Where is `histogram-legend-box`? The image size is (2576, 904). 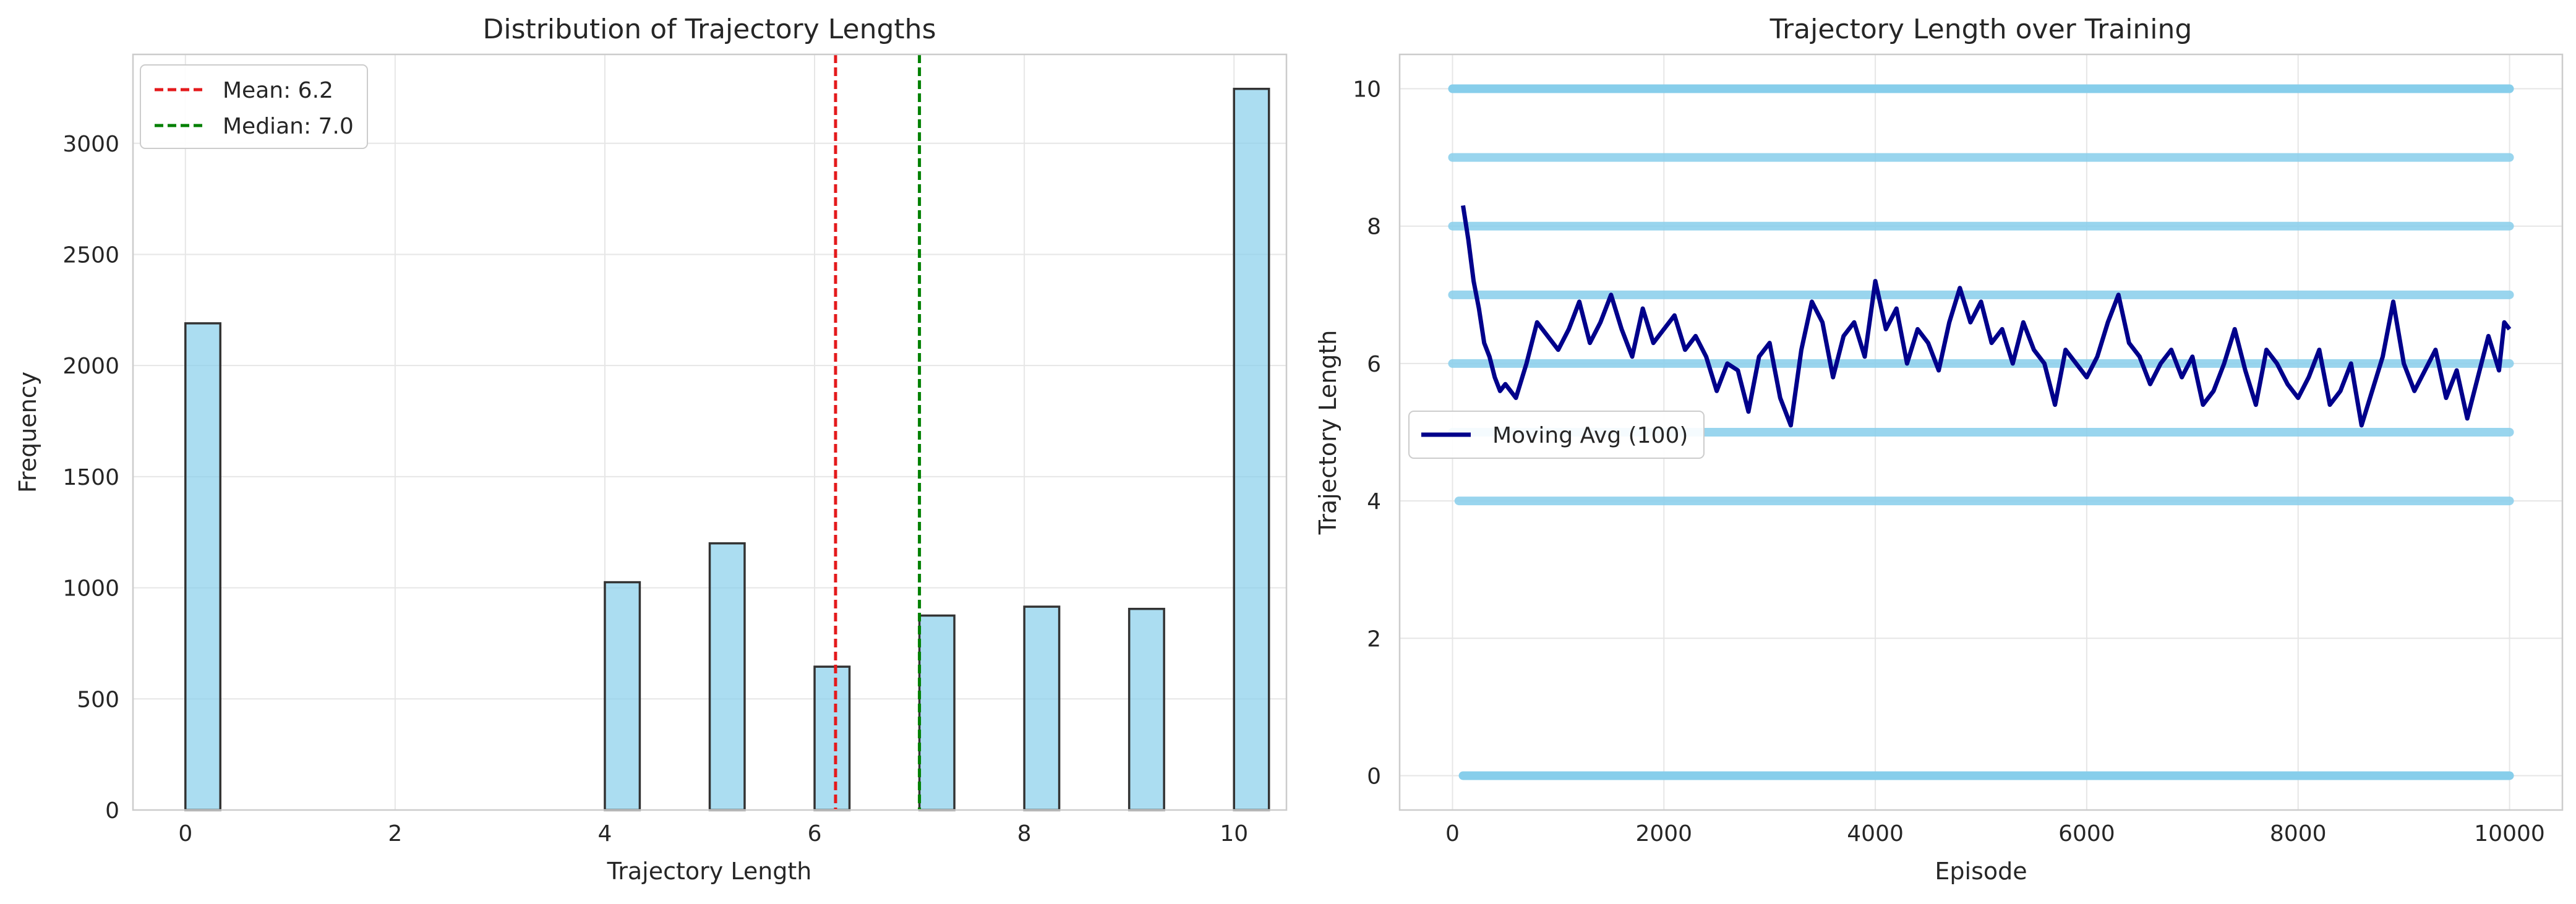
histogram-legend-box is located at coordinates (254, 106).